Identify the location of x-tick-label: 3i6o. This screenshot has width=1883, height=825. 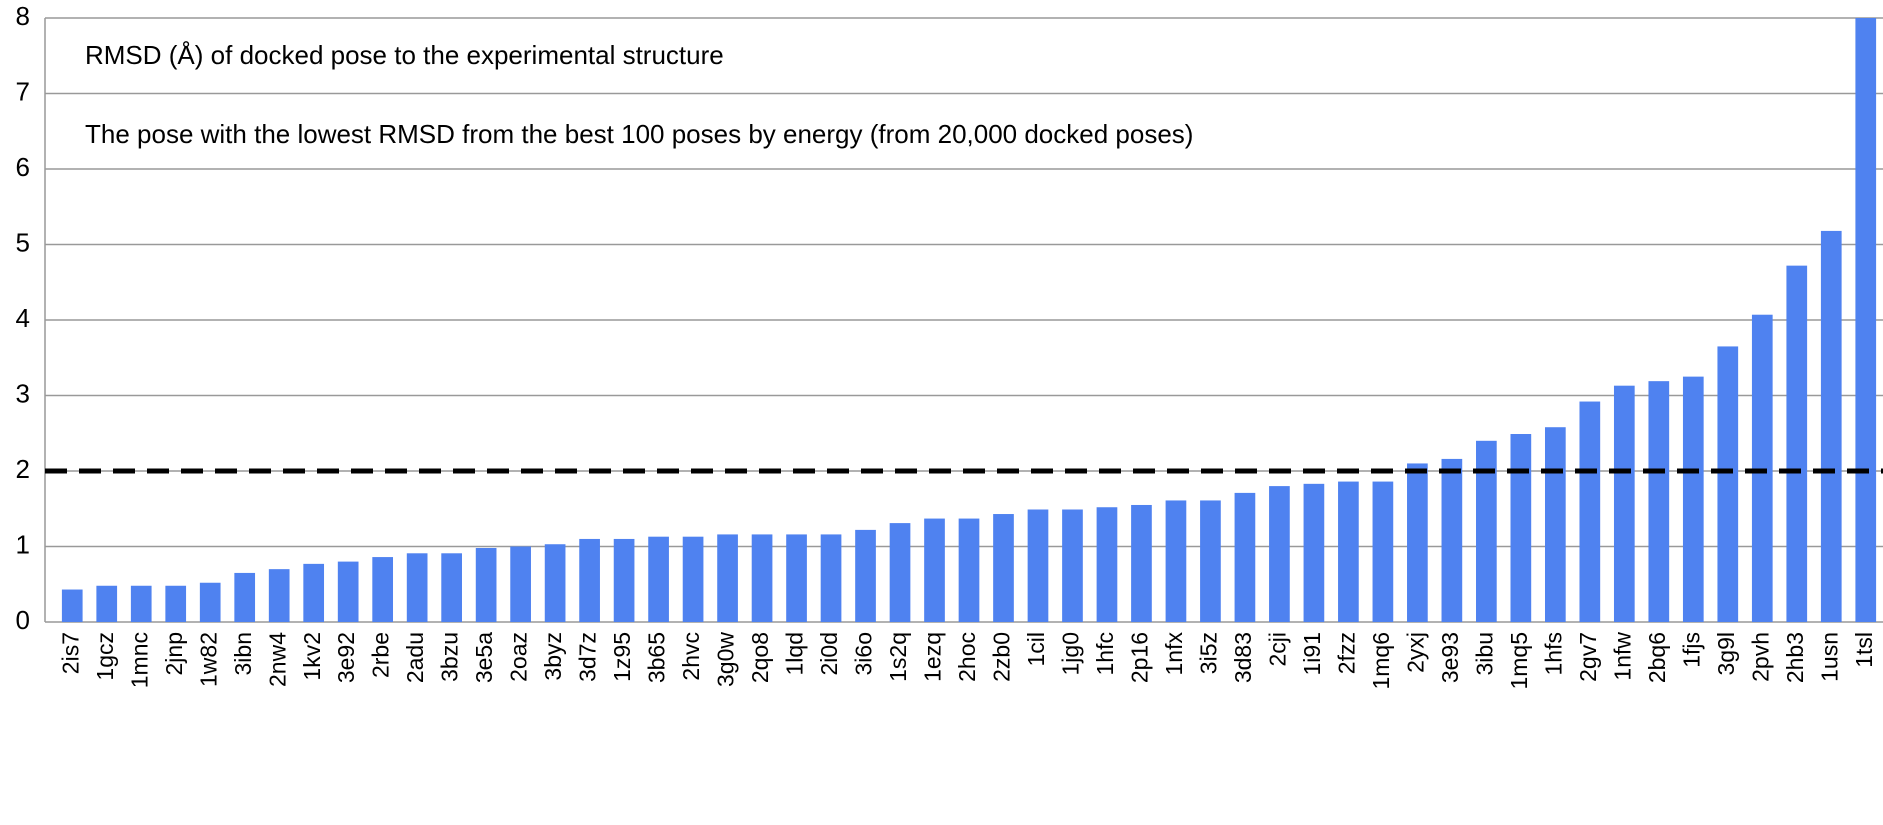
(864, 653).